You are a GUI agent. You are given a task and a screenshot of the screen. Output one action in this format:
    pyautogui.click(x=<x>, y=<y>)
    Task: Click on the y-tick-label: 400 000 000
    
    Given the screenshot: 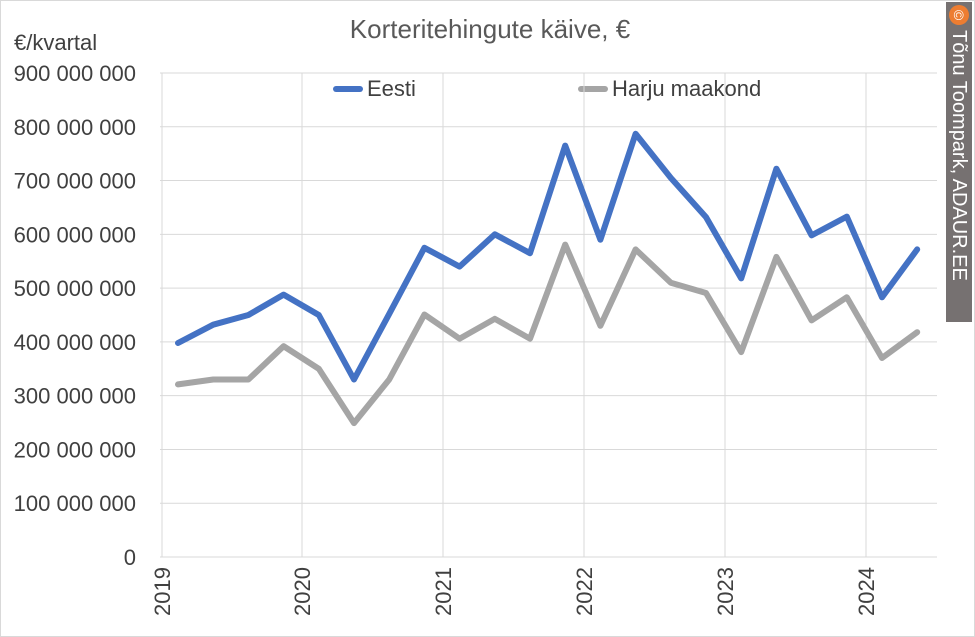 What is the action you would take?
    pyautogui.click(x=75, y=342)
    